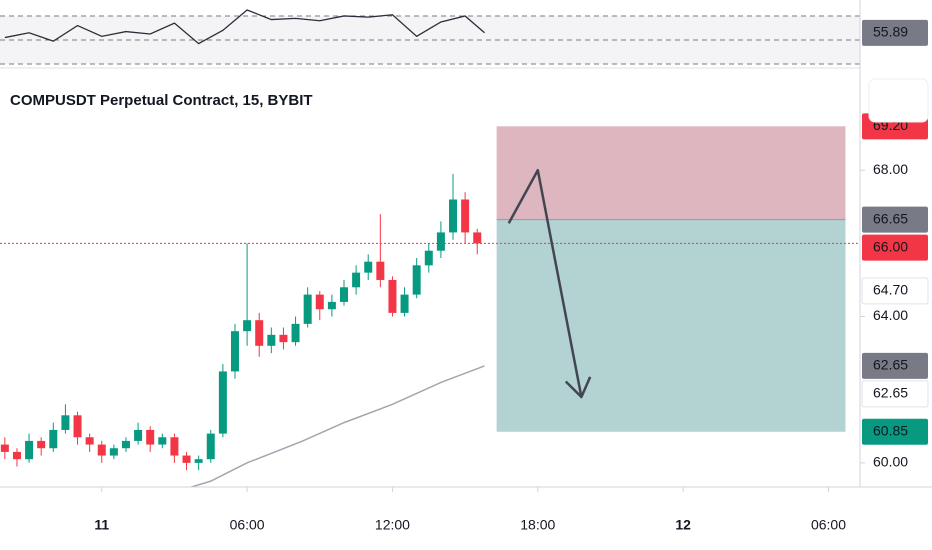 The width and height of the screenshot is (932, 550). I want to click on rsi-pane, so click(430, 37).